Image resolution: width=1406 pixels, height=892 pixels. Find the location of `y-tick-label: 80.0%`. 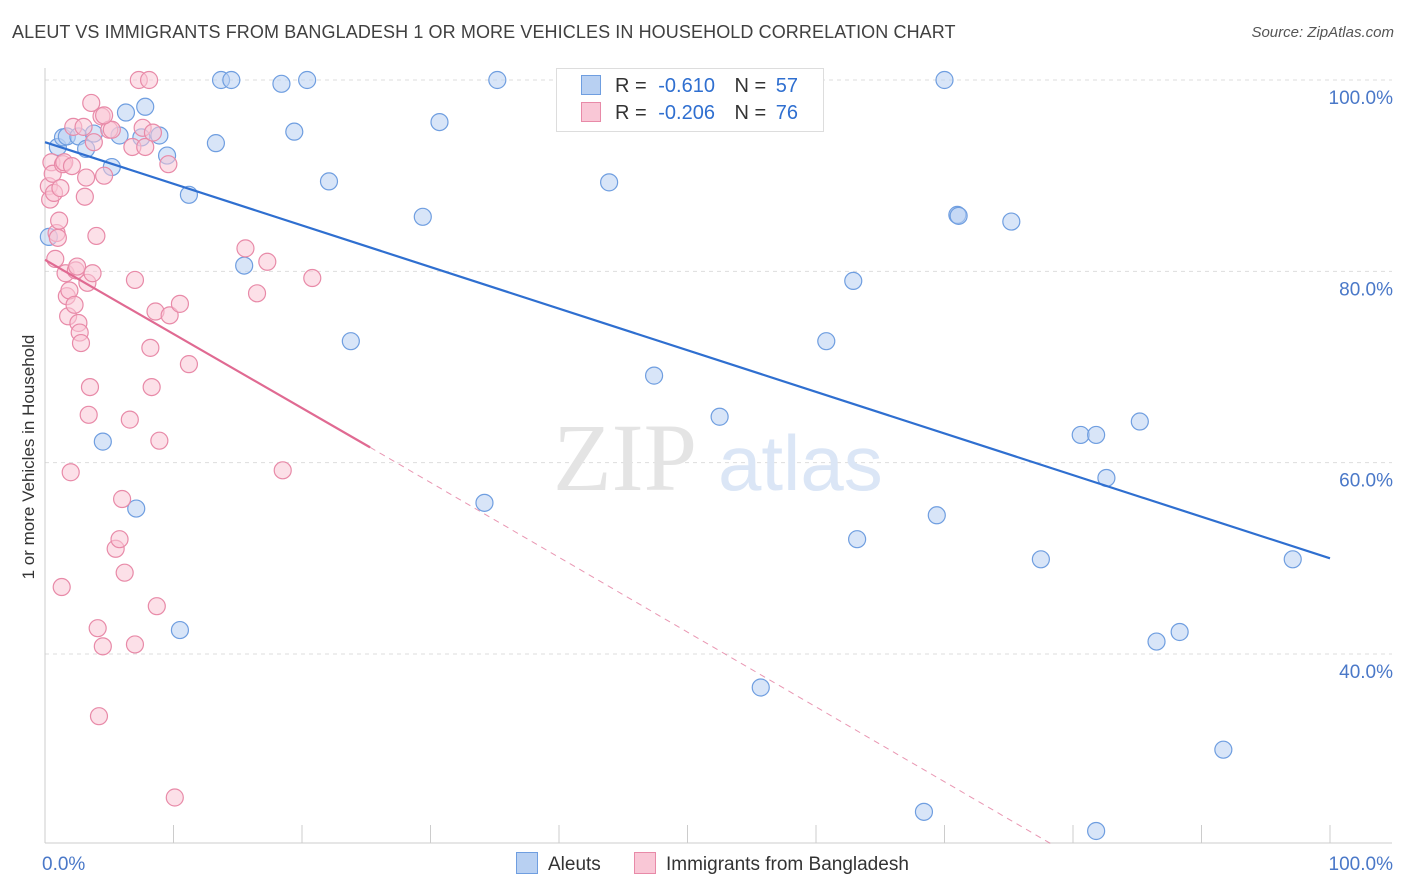

y-tick-label: 80.0% is located at coordinates (1366, 289).